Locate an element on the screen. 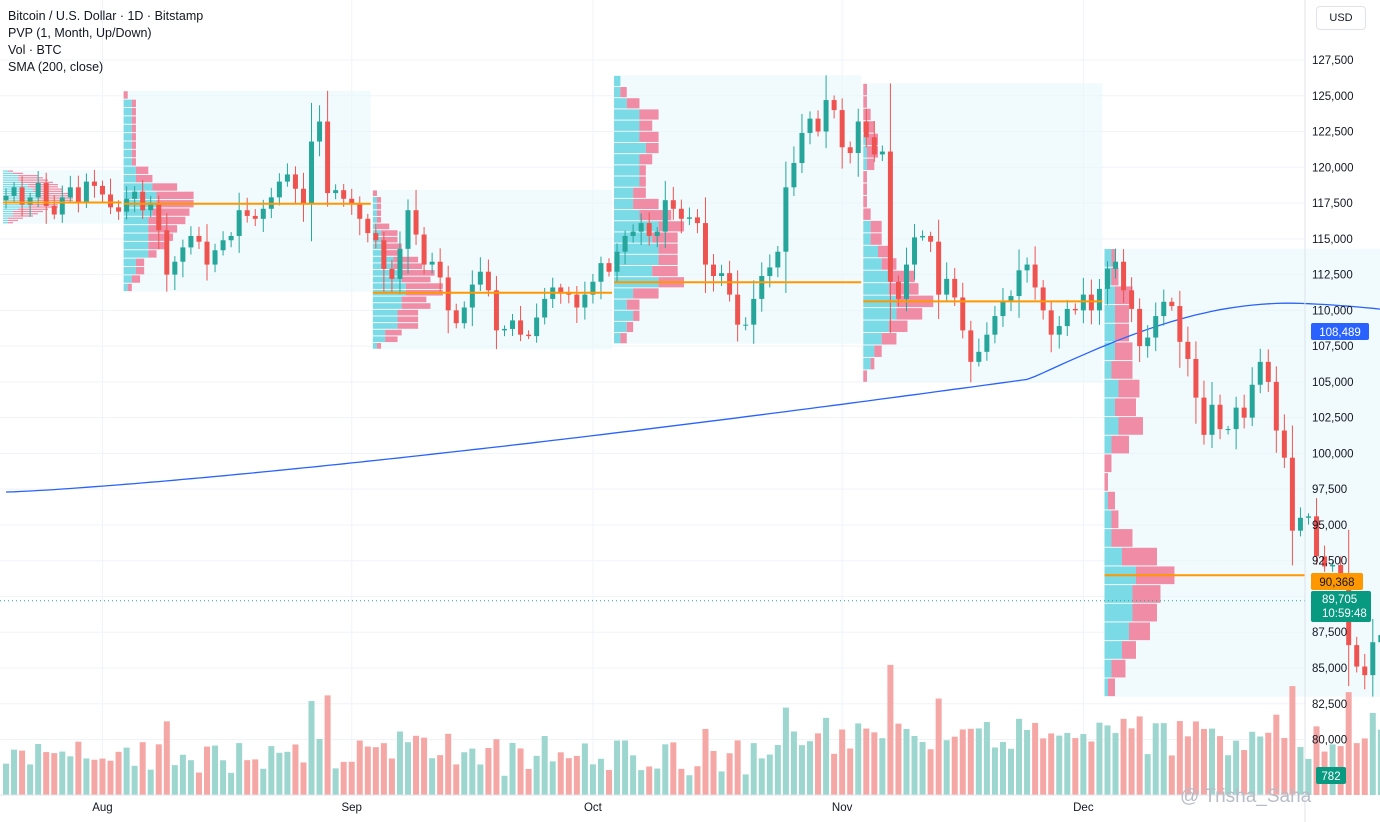  time-axis: Aug Sep Oct Nov Dec is located at coordinates (652, 804).